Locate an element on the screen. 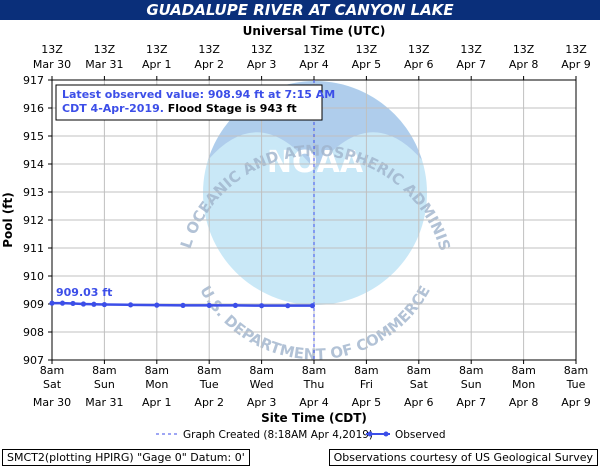 Image resolution: width=600 pixels, height=466 pixels. y-tick-label: 909 is located at coordinates (33, 304).